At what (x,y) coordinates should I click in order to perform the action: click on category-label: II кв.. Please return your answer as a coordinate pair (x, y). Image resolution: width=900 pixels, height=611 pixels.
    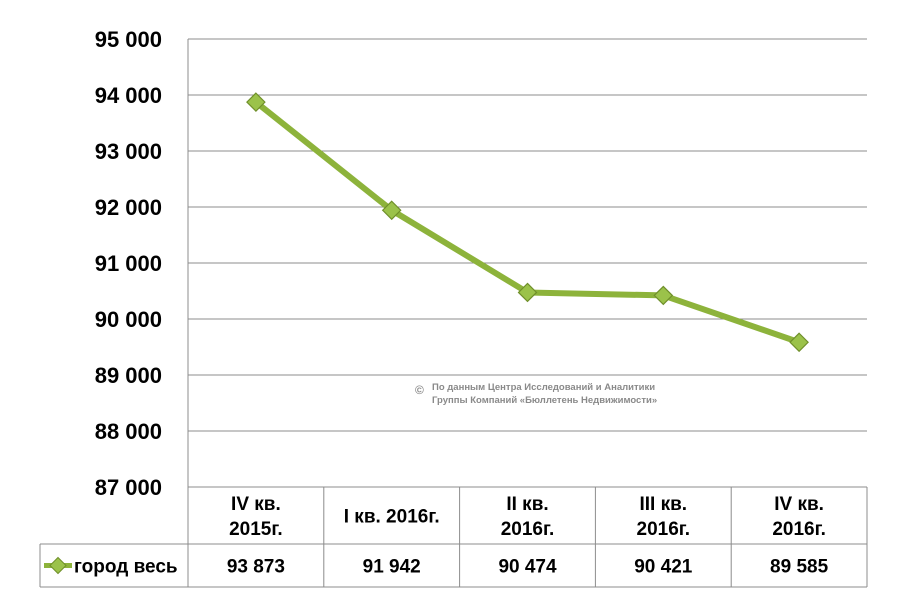
    Looking at the image, I should click on (527, 504).